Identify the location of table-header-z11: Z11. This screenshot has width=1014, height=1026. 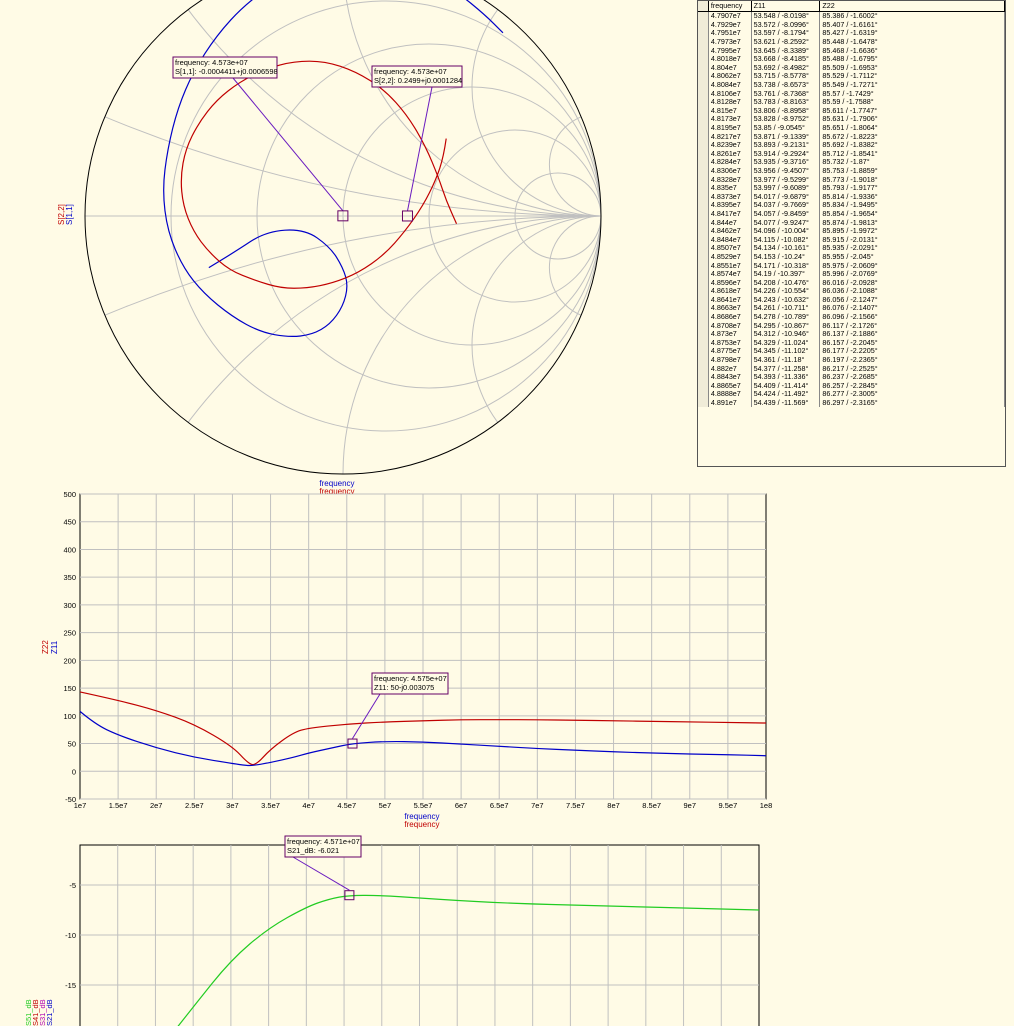
(786, 6).